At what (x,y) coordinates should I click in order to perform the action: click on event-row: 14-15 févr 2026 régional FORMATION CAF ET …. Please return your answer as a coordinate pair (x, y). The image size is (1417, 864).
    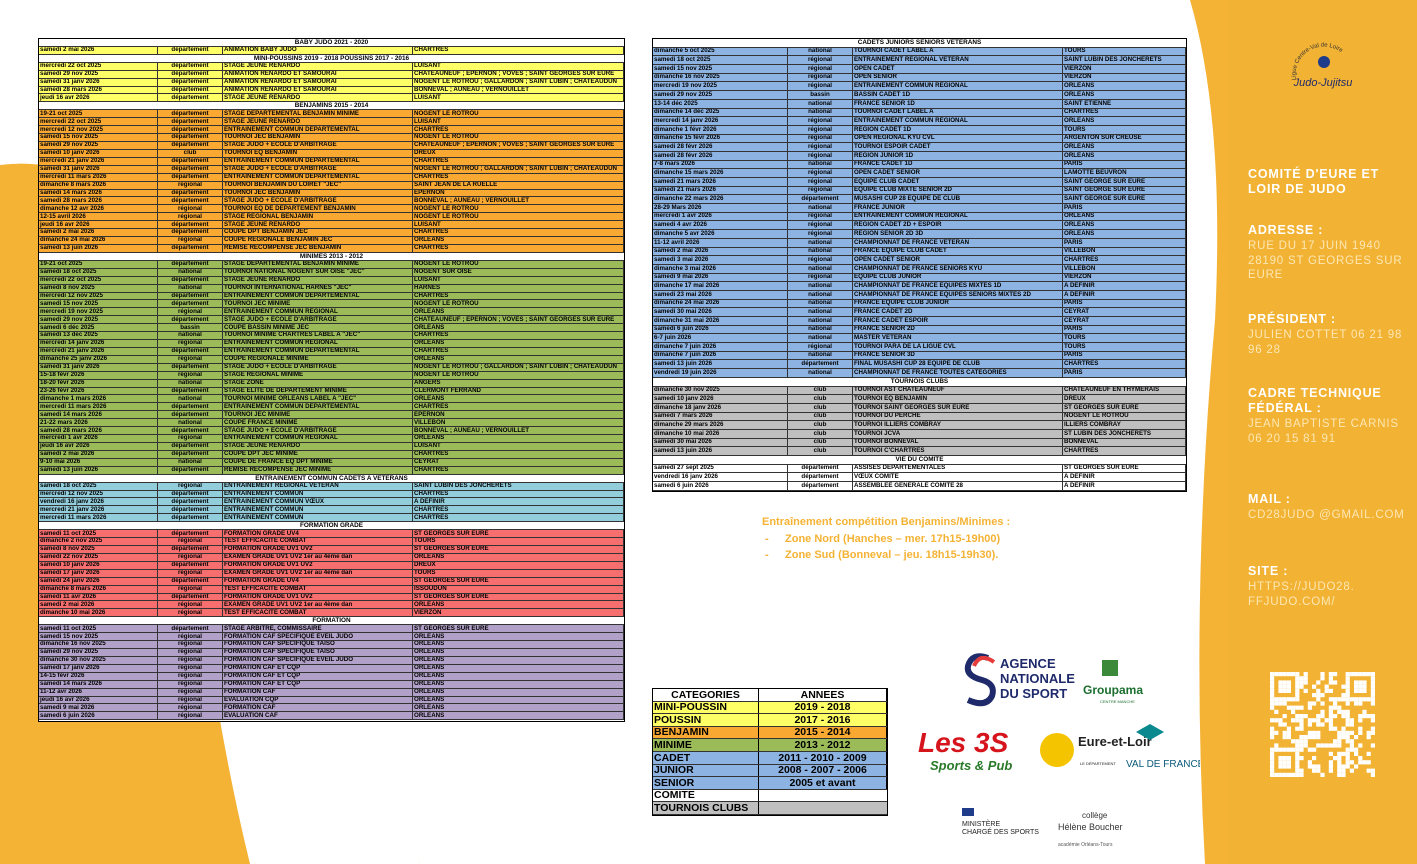
    Looking at the image, I should click on (331, 676).